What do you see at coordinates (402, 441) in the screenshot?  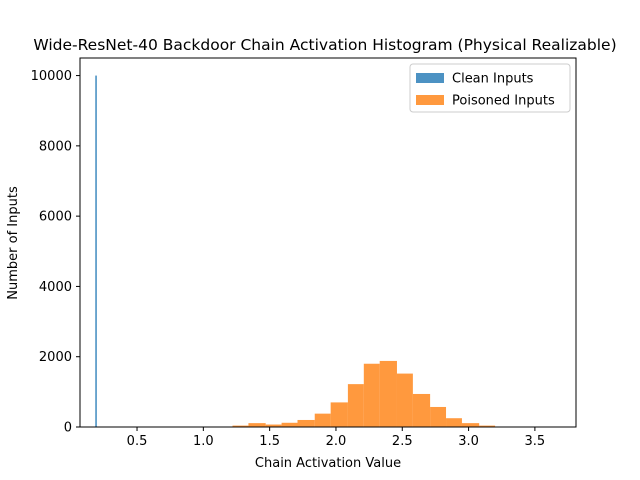 I see `x-tick-label: 2.5` at bounding box center [402, 441].